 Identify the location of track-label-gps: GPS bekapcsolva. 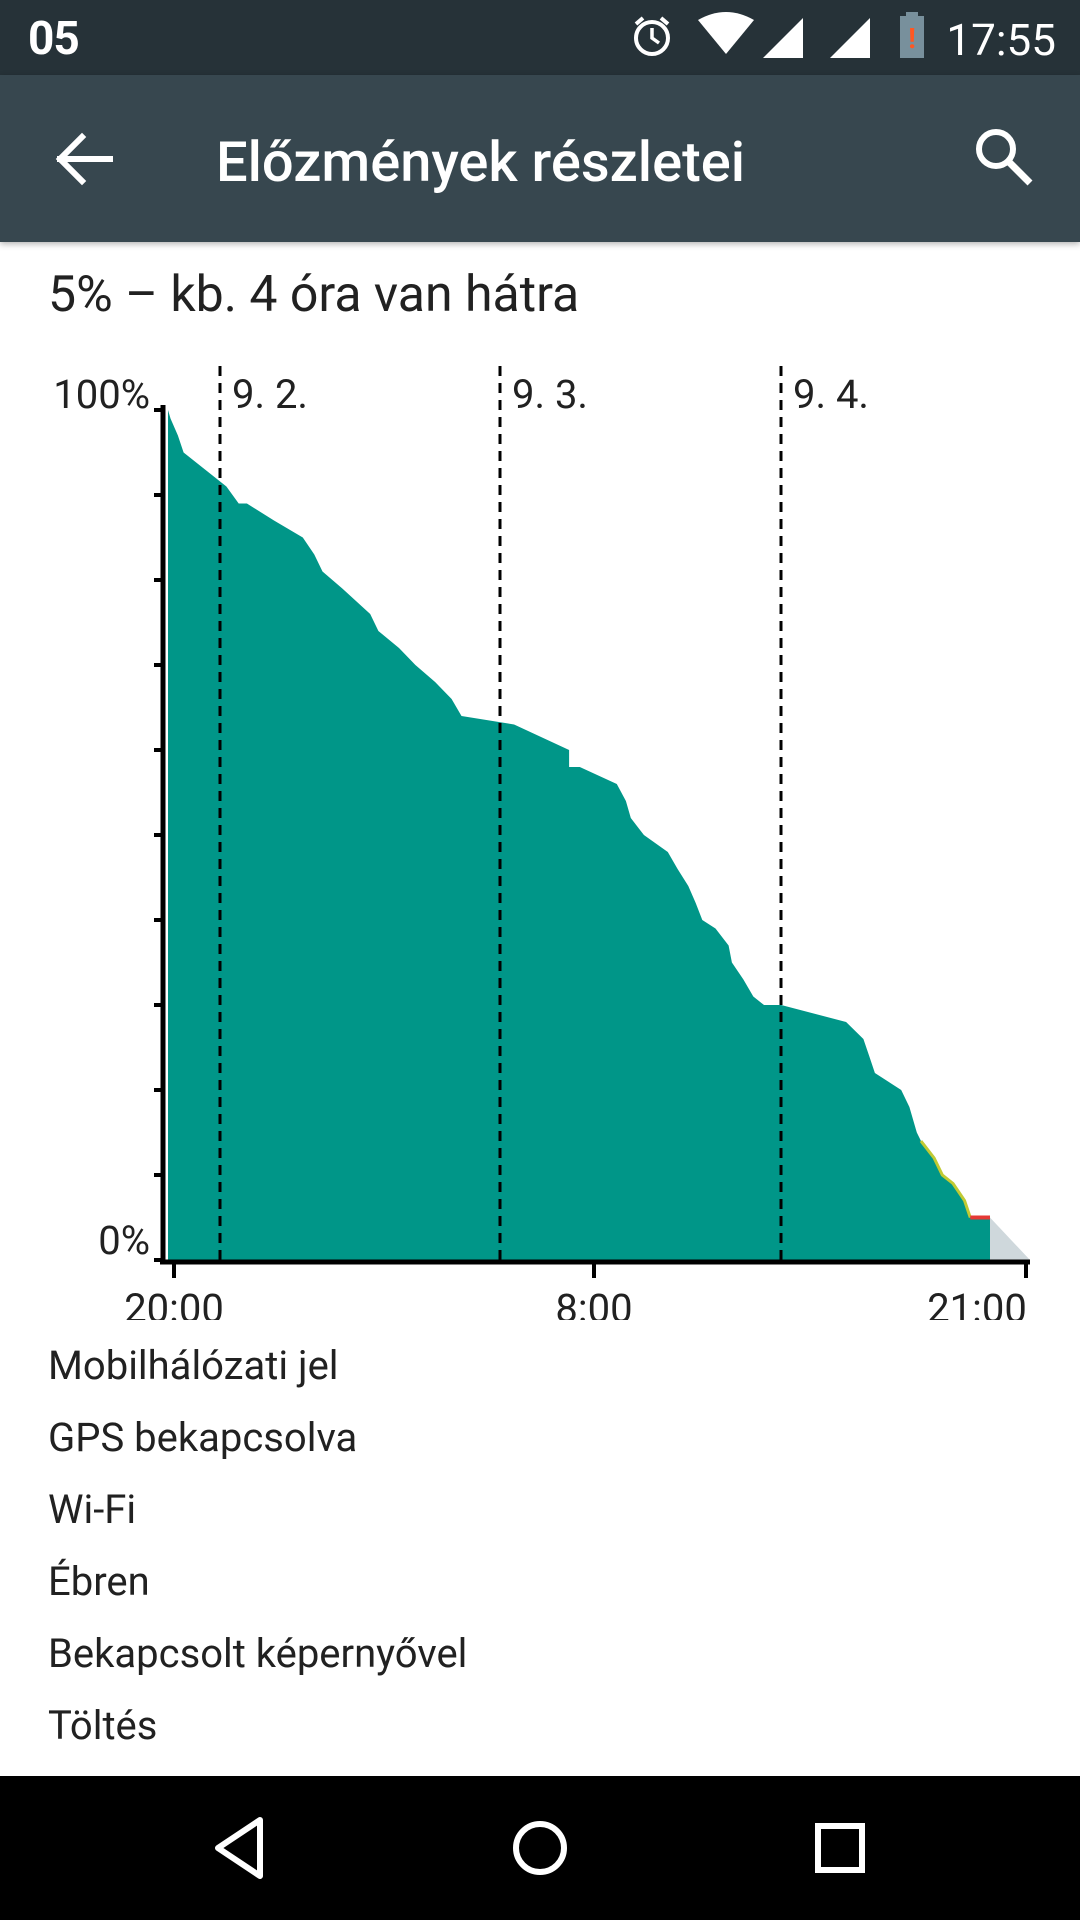
(203, 1437).